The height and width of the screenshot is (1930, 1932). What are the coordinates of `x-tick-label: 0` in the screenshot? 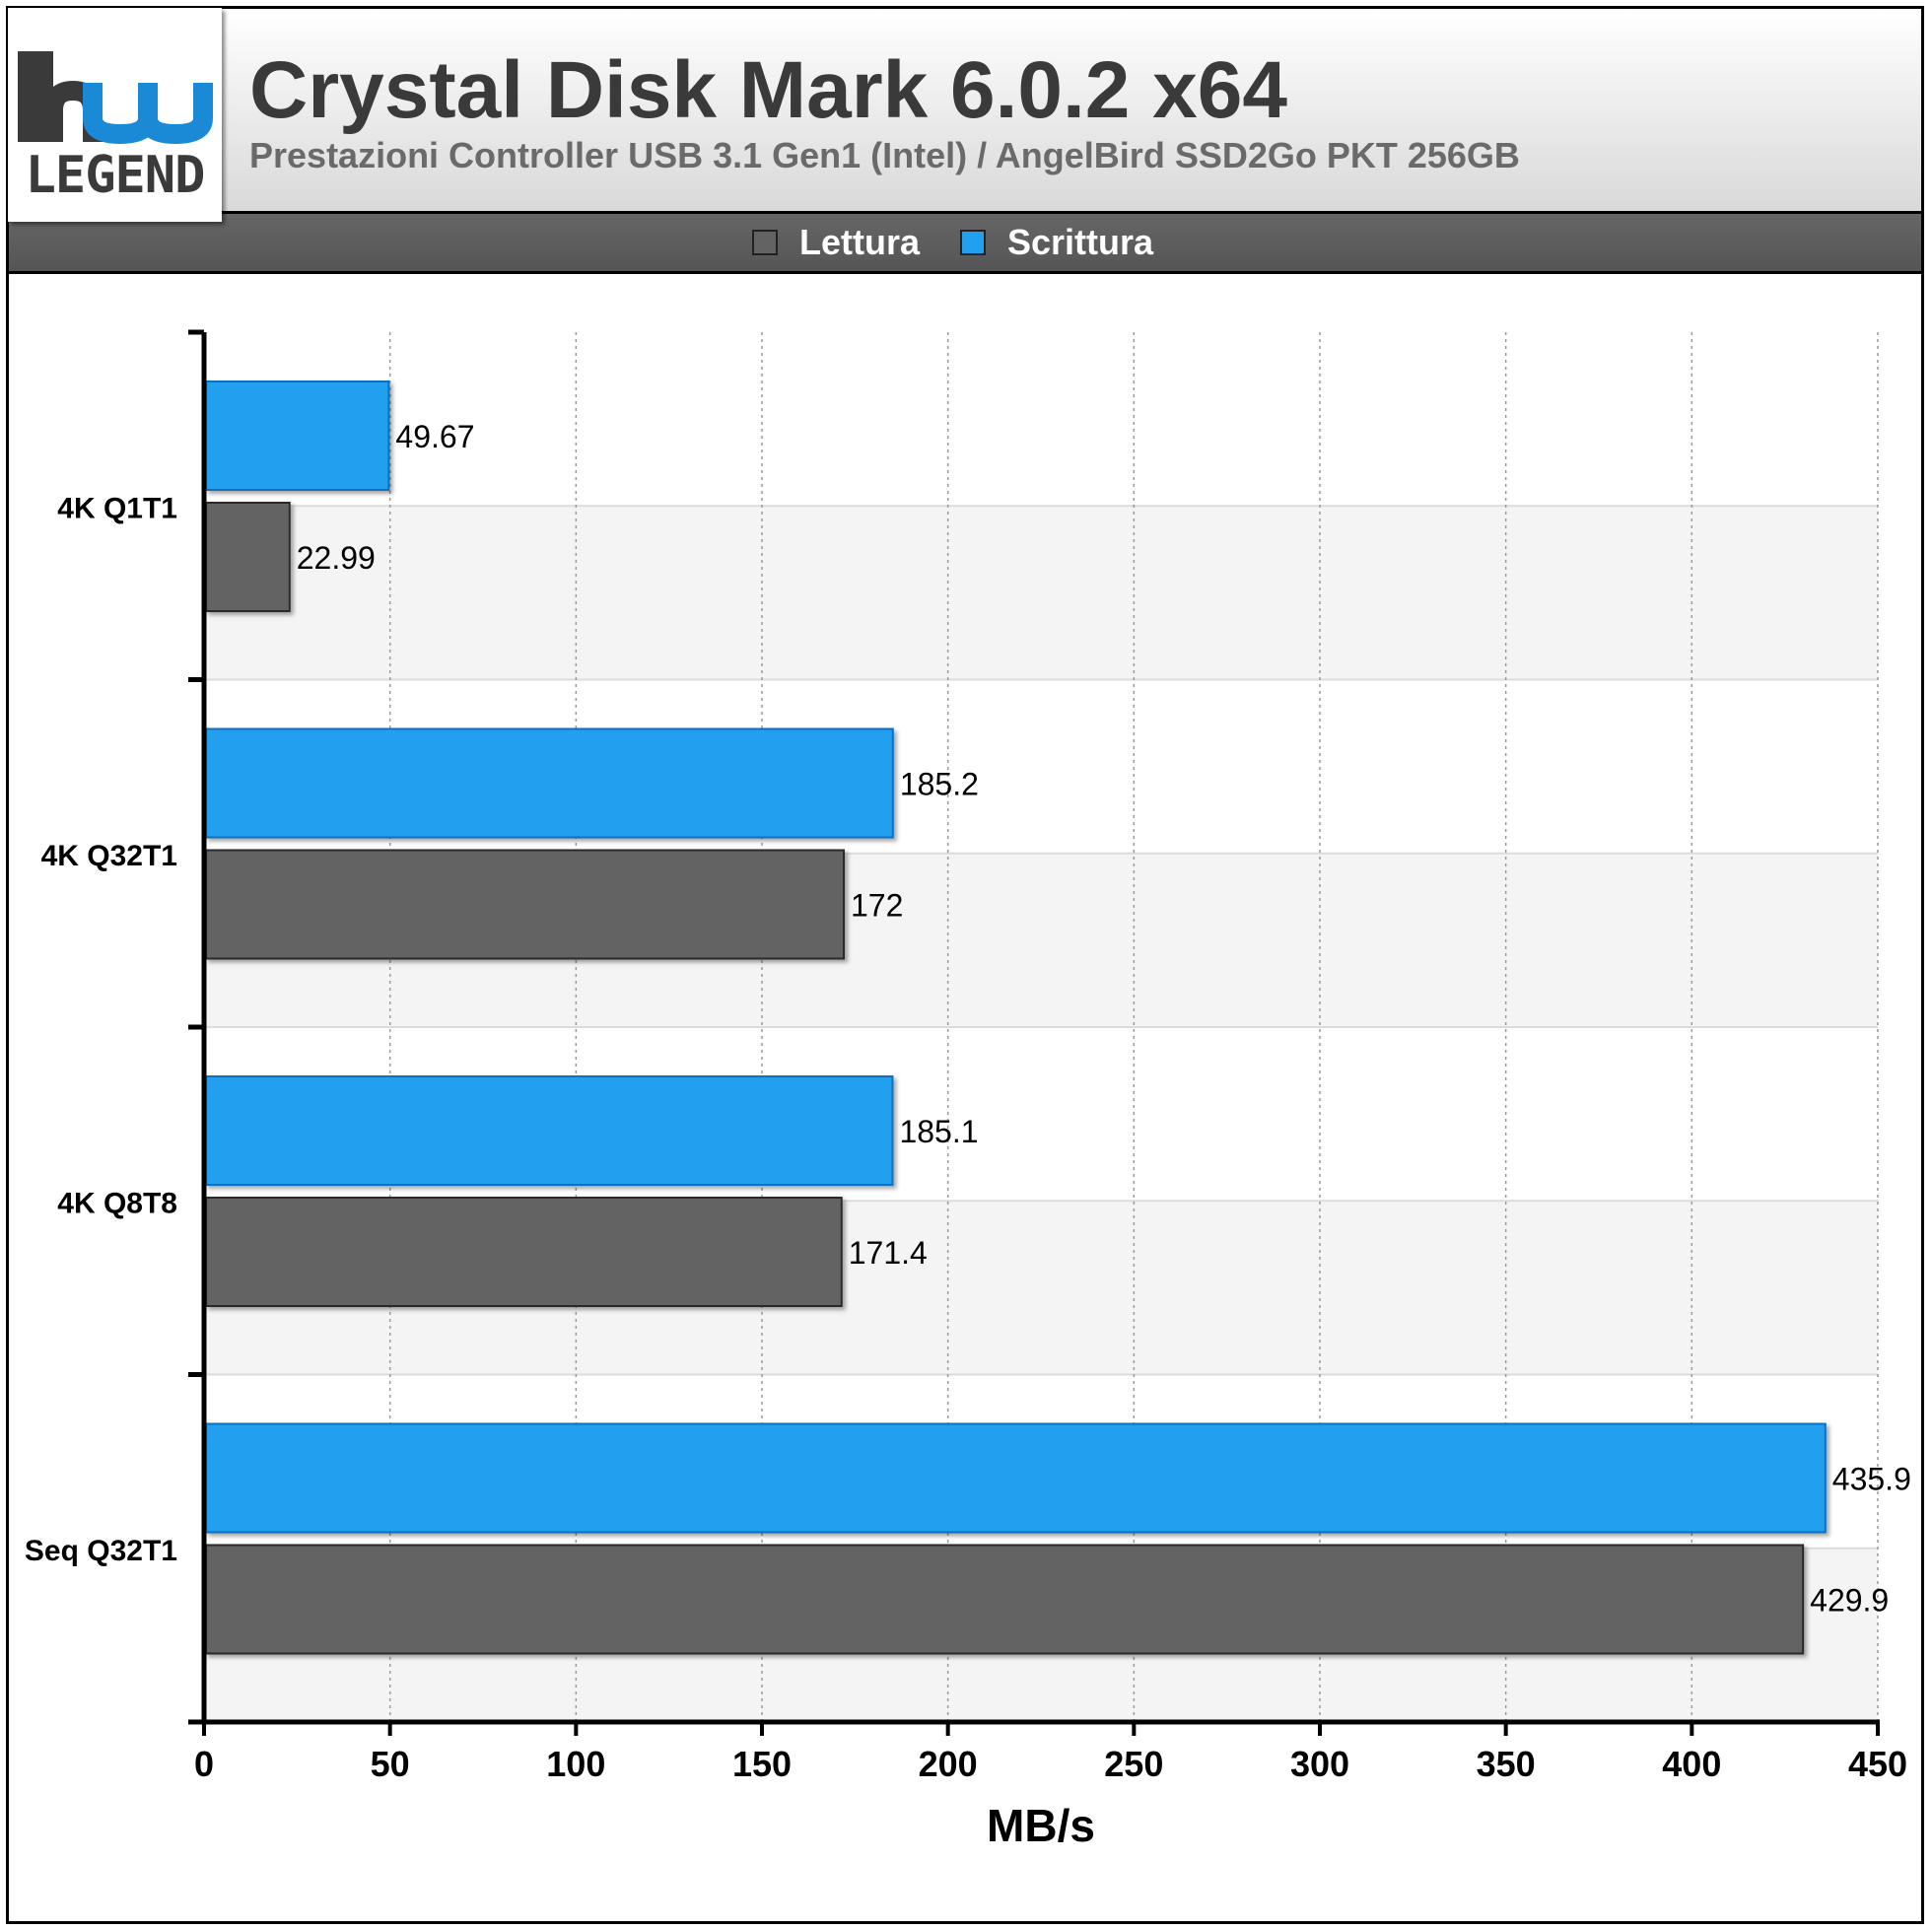 It's located at (204, 1764).